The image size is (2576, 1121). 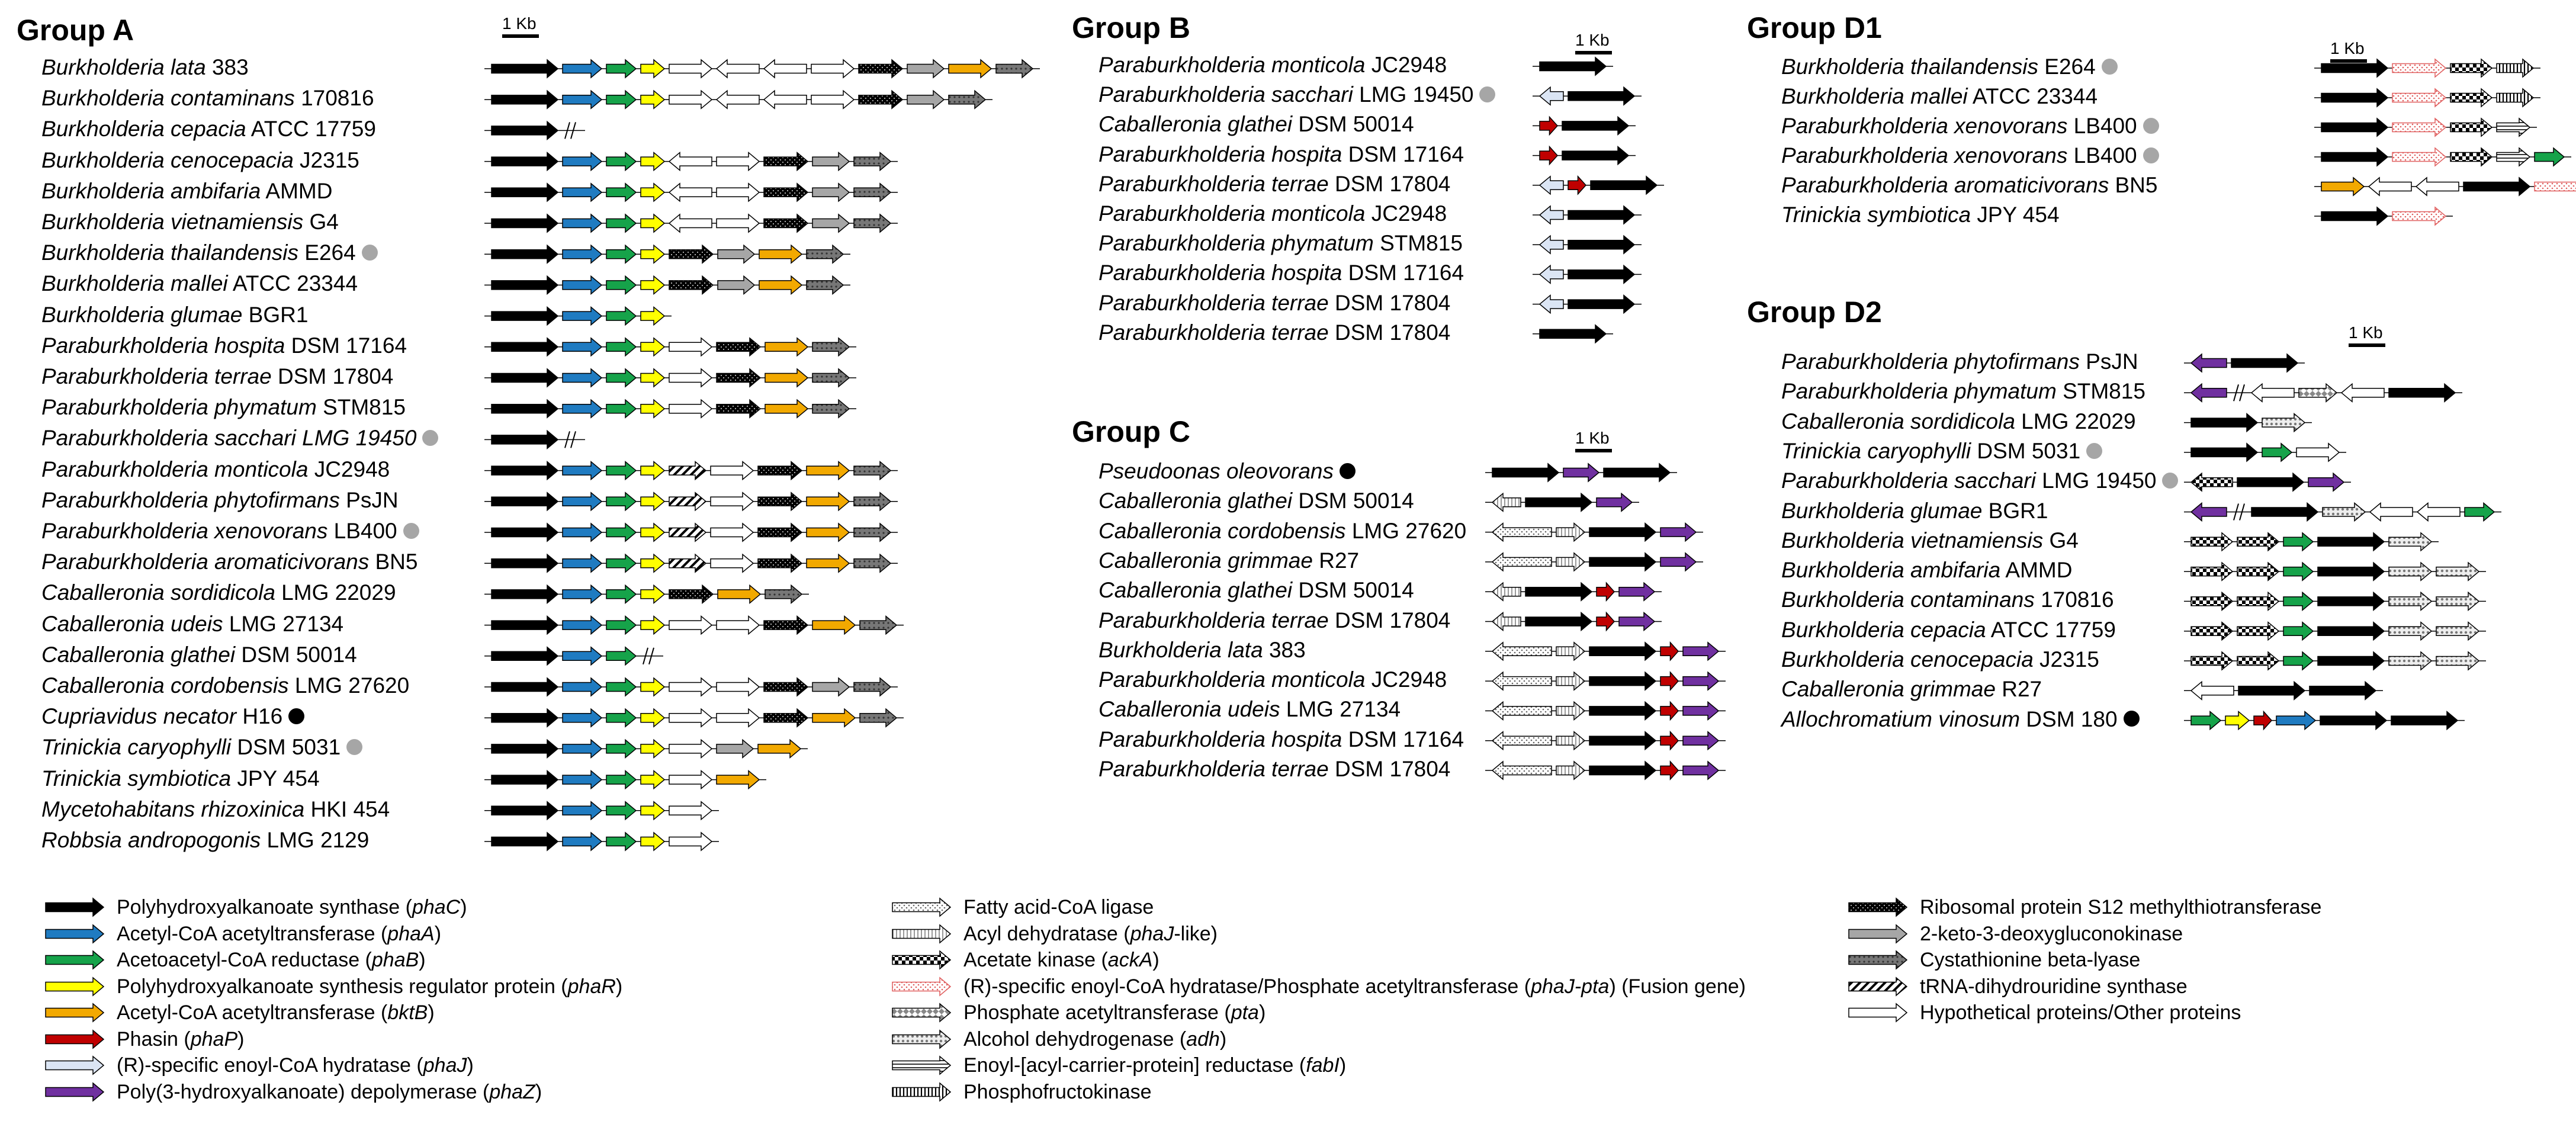 What do you see at coordinates (1888, 689) in the screenshot?
I see `species-name: Caballeronia grimmae` at bounding box center [1888, 689].